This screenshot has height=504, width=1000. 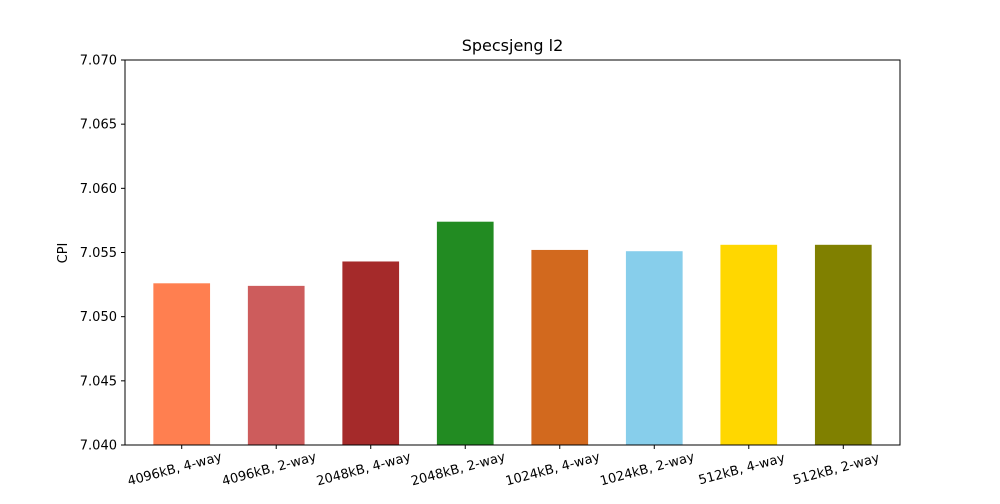 What do you see at coordinates (98, 61) in the screenshot?
I see `y-tick-label: 7.070` at bounding box center [98, 61].